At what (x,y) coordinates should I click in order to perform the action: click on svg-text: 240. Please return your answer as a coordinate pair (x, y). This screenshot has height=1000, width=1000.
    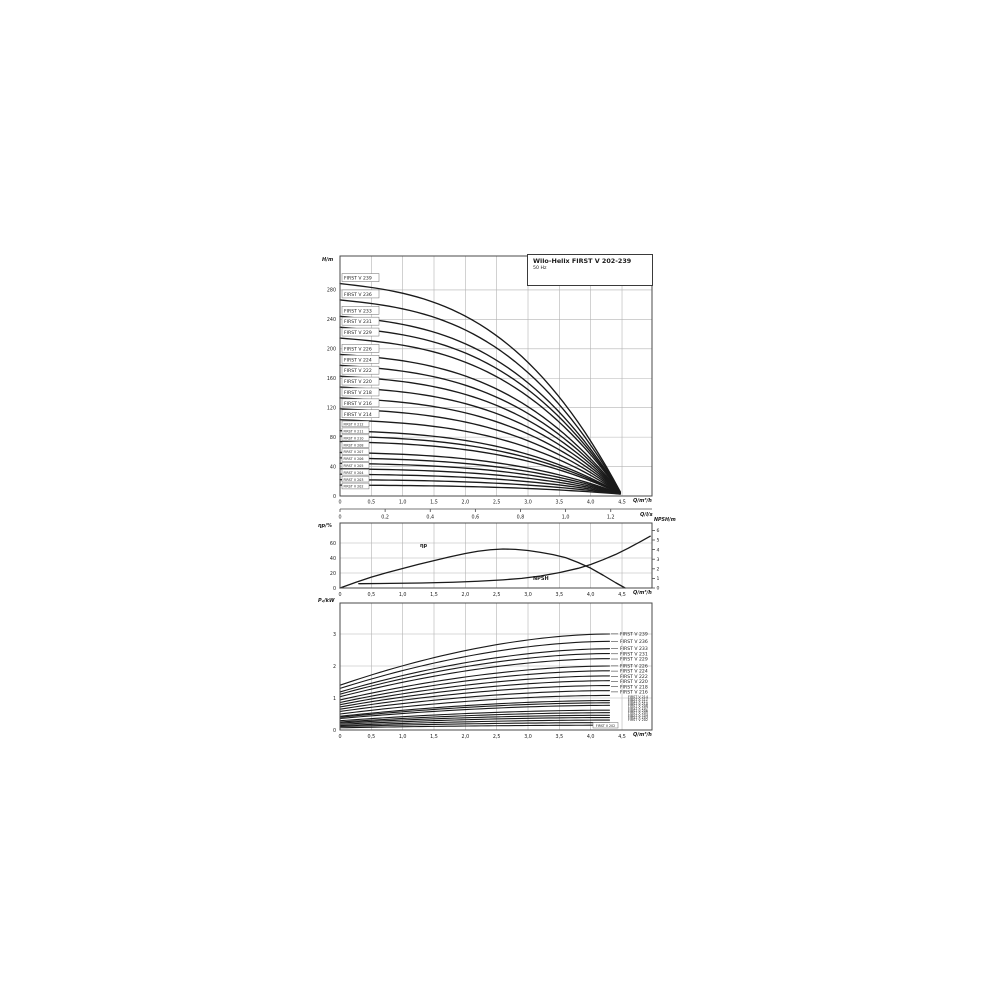
    Looking at the image, I should click on (331, 320).